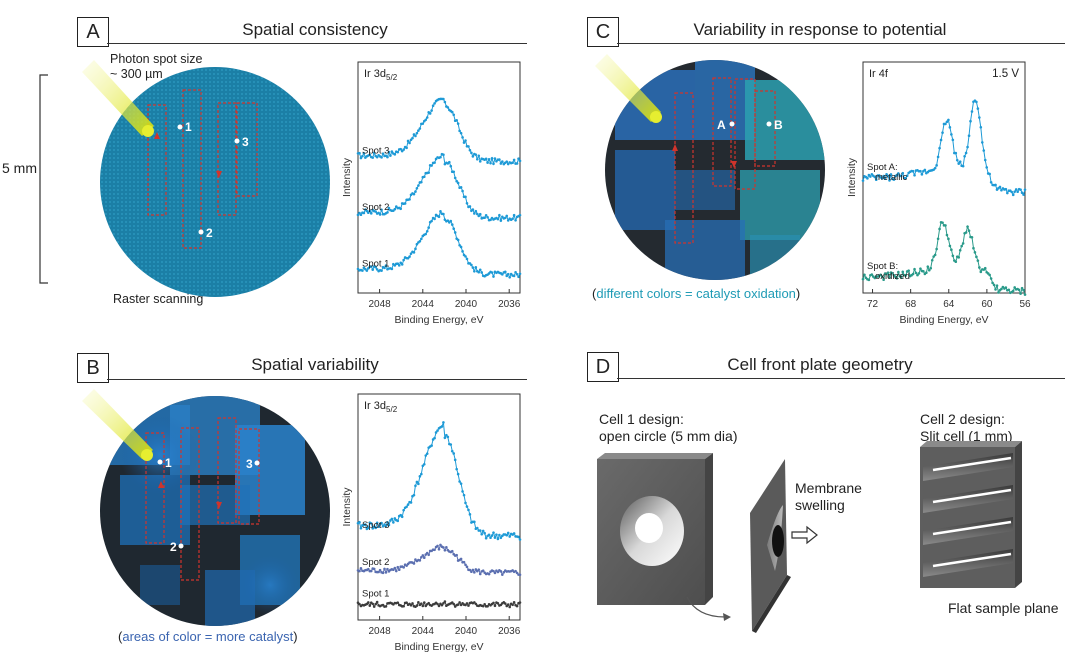 This screenshot has width=1069, height=660. I want to click on photon-spot, so click(148, 131).